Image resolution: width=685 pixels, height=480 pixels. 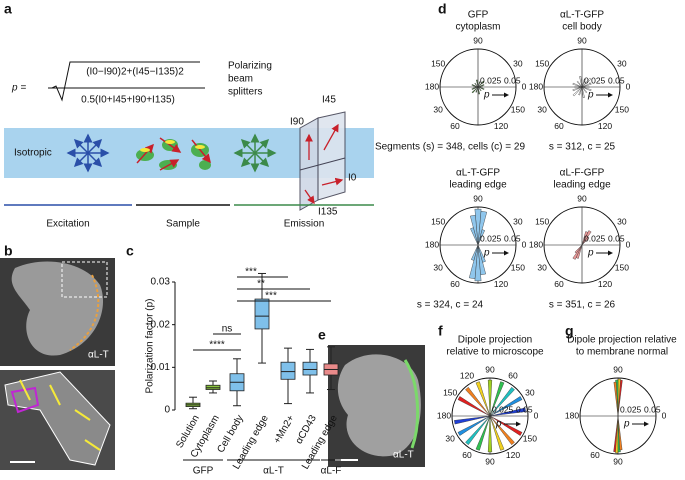 What do you see at coordinates (322, 335) in the screenshot?
I see `panel-label: e` at bounding box center [322, 335].